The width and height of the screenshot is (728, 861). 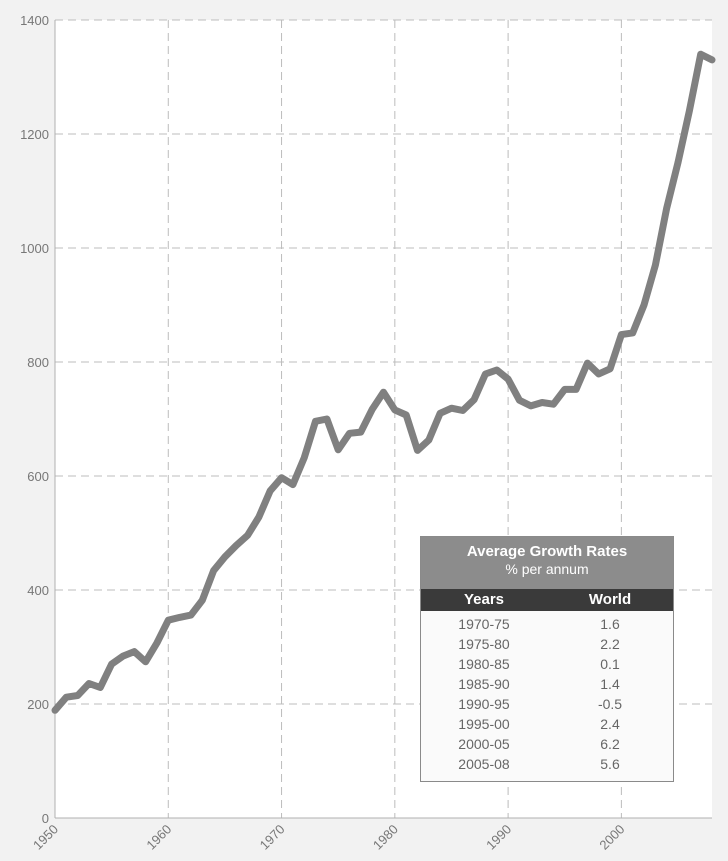 I want to click on table-row: 1995-00 2.4, so click(x=547, y=724).